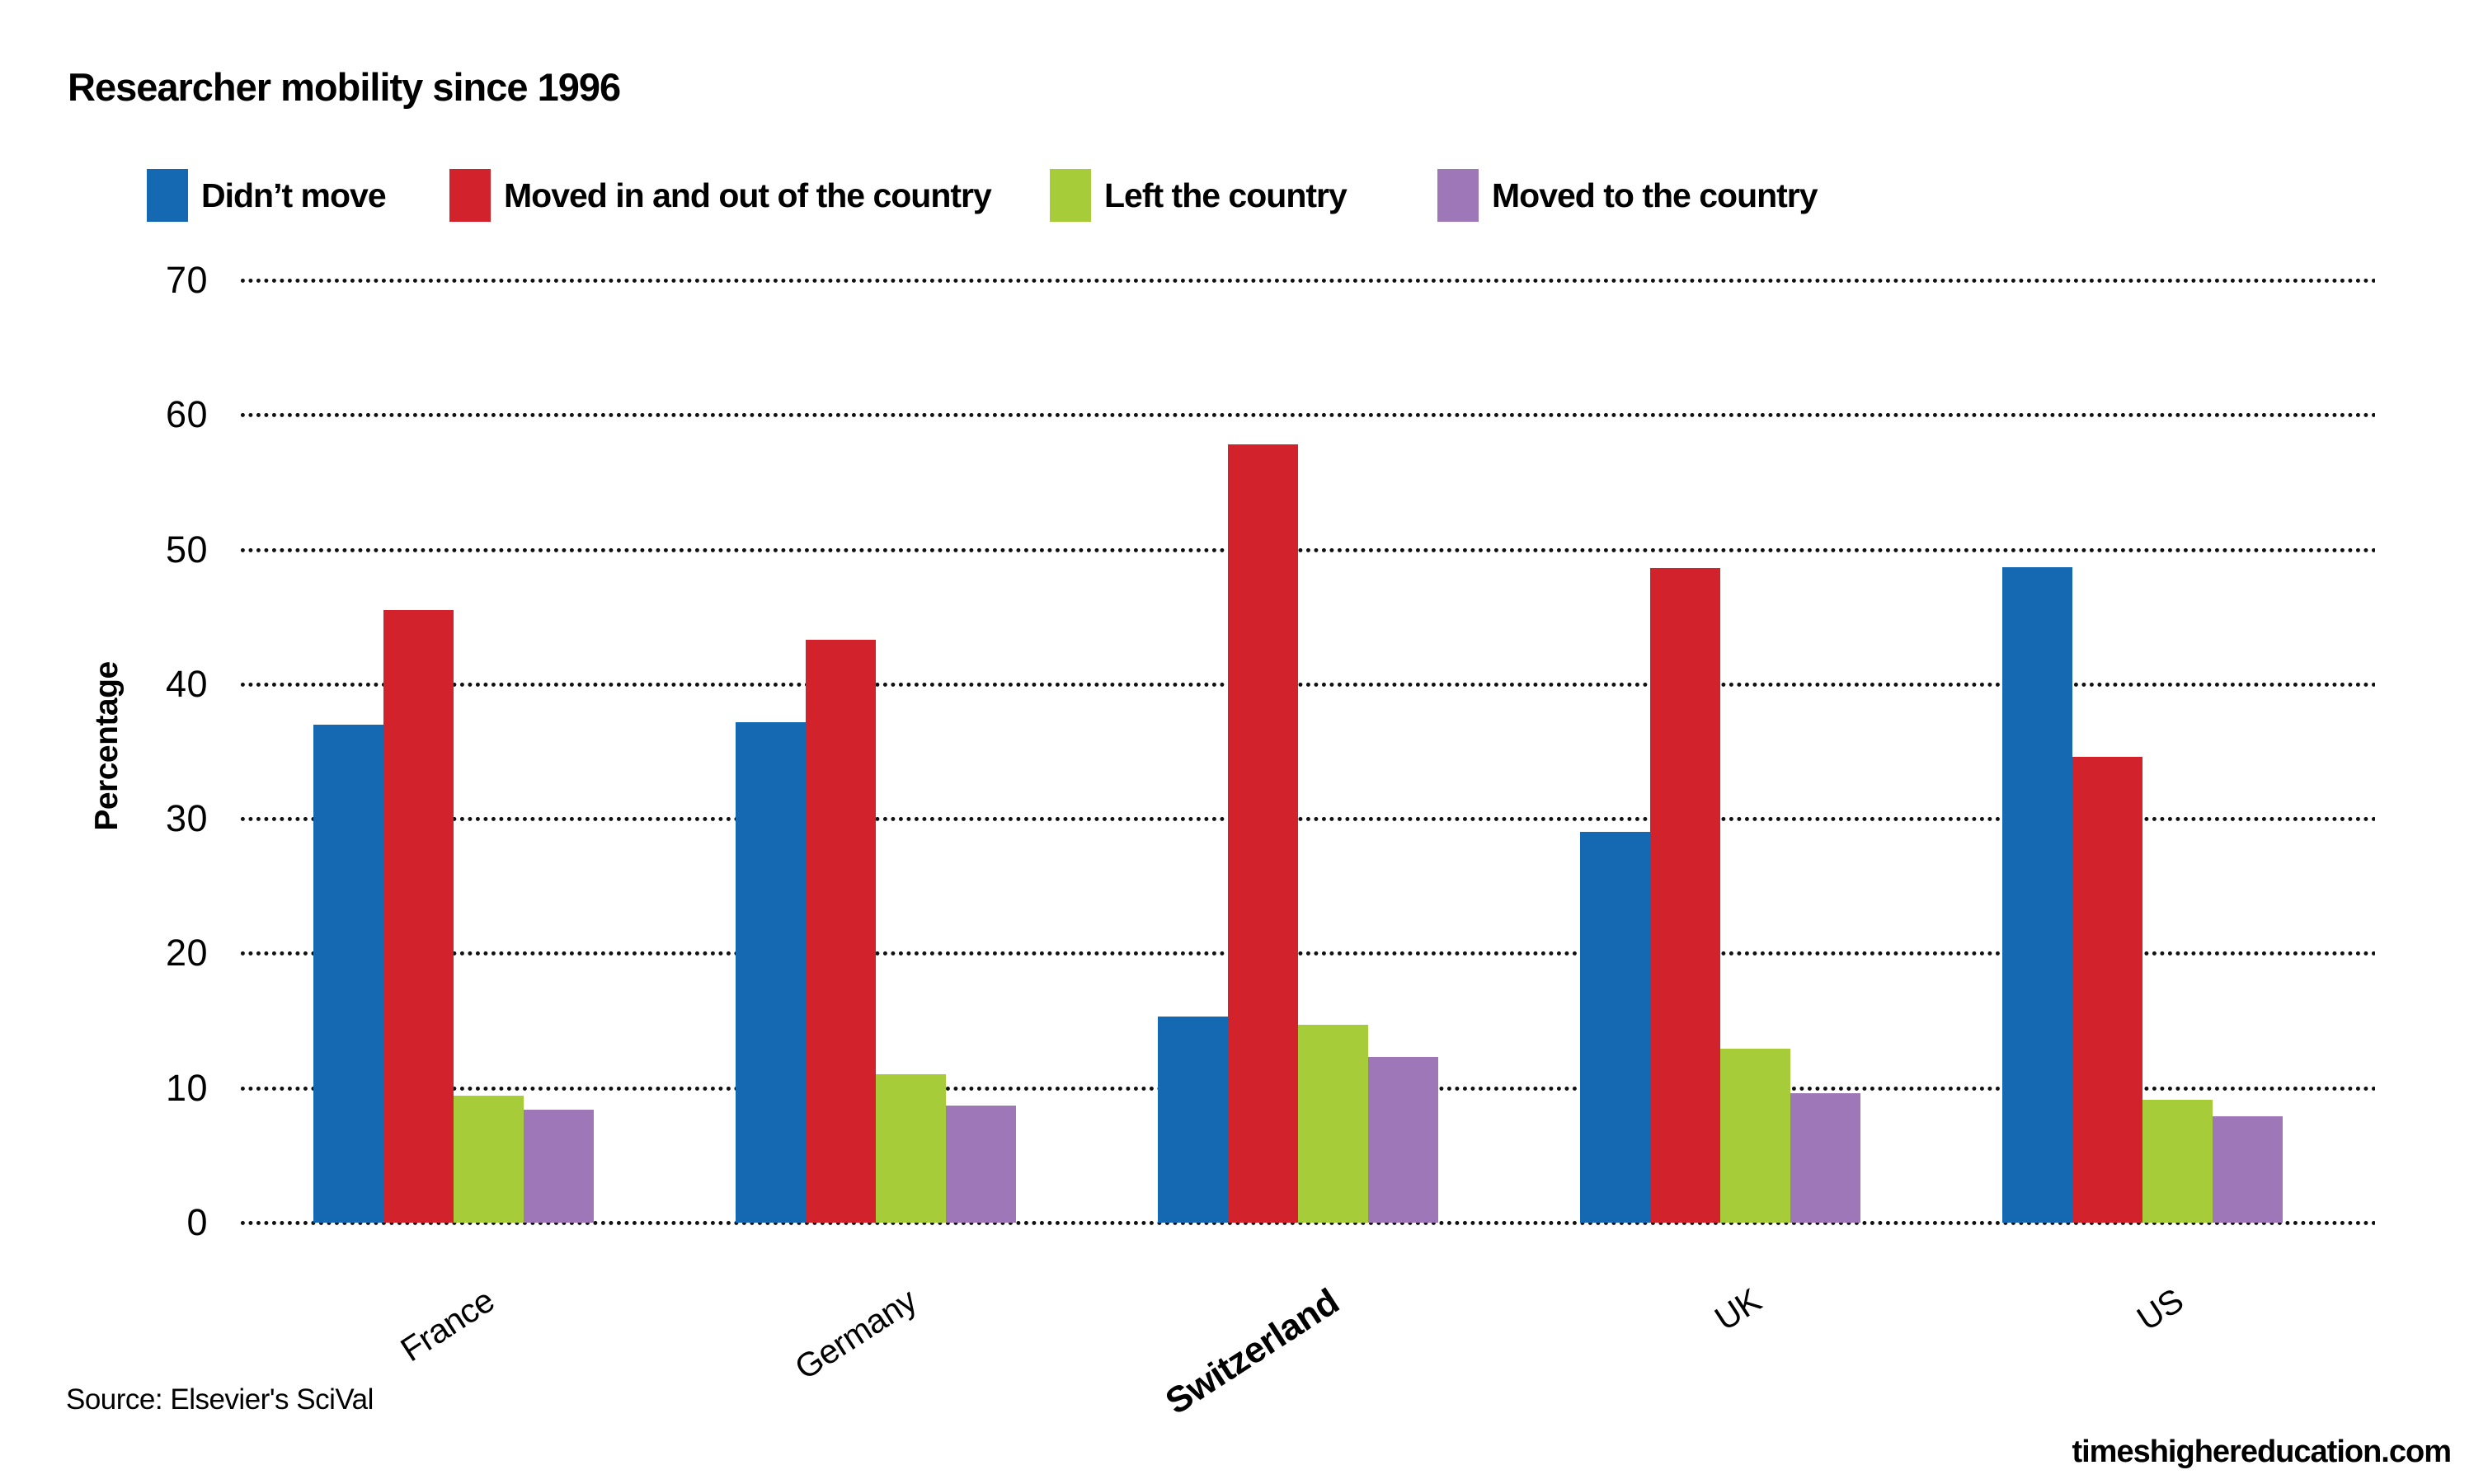 The width and height of the screenshot is (2474, 1484). What do you see at coordinates (294, 195) in the screenshot?
I see `legend-label: Didn’t move` at bounding box center [294, 195].